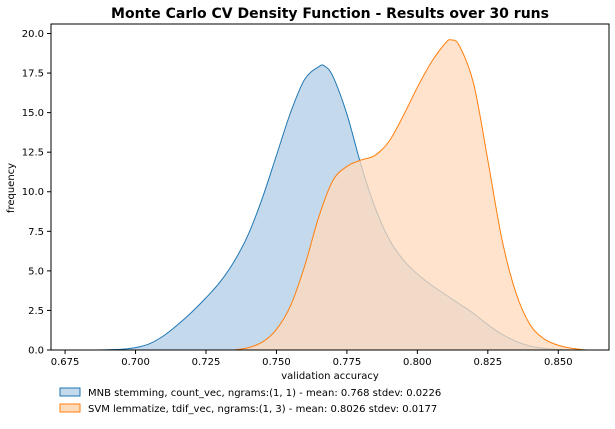 The height and width of the screenshot is (429, 615). What do you see at coordinates (36, 351) in the screenshot?
I see `y-tick-label: 0.0` at bounding box center [36, 351].